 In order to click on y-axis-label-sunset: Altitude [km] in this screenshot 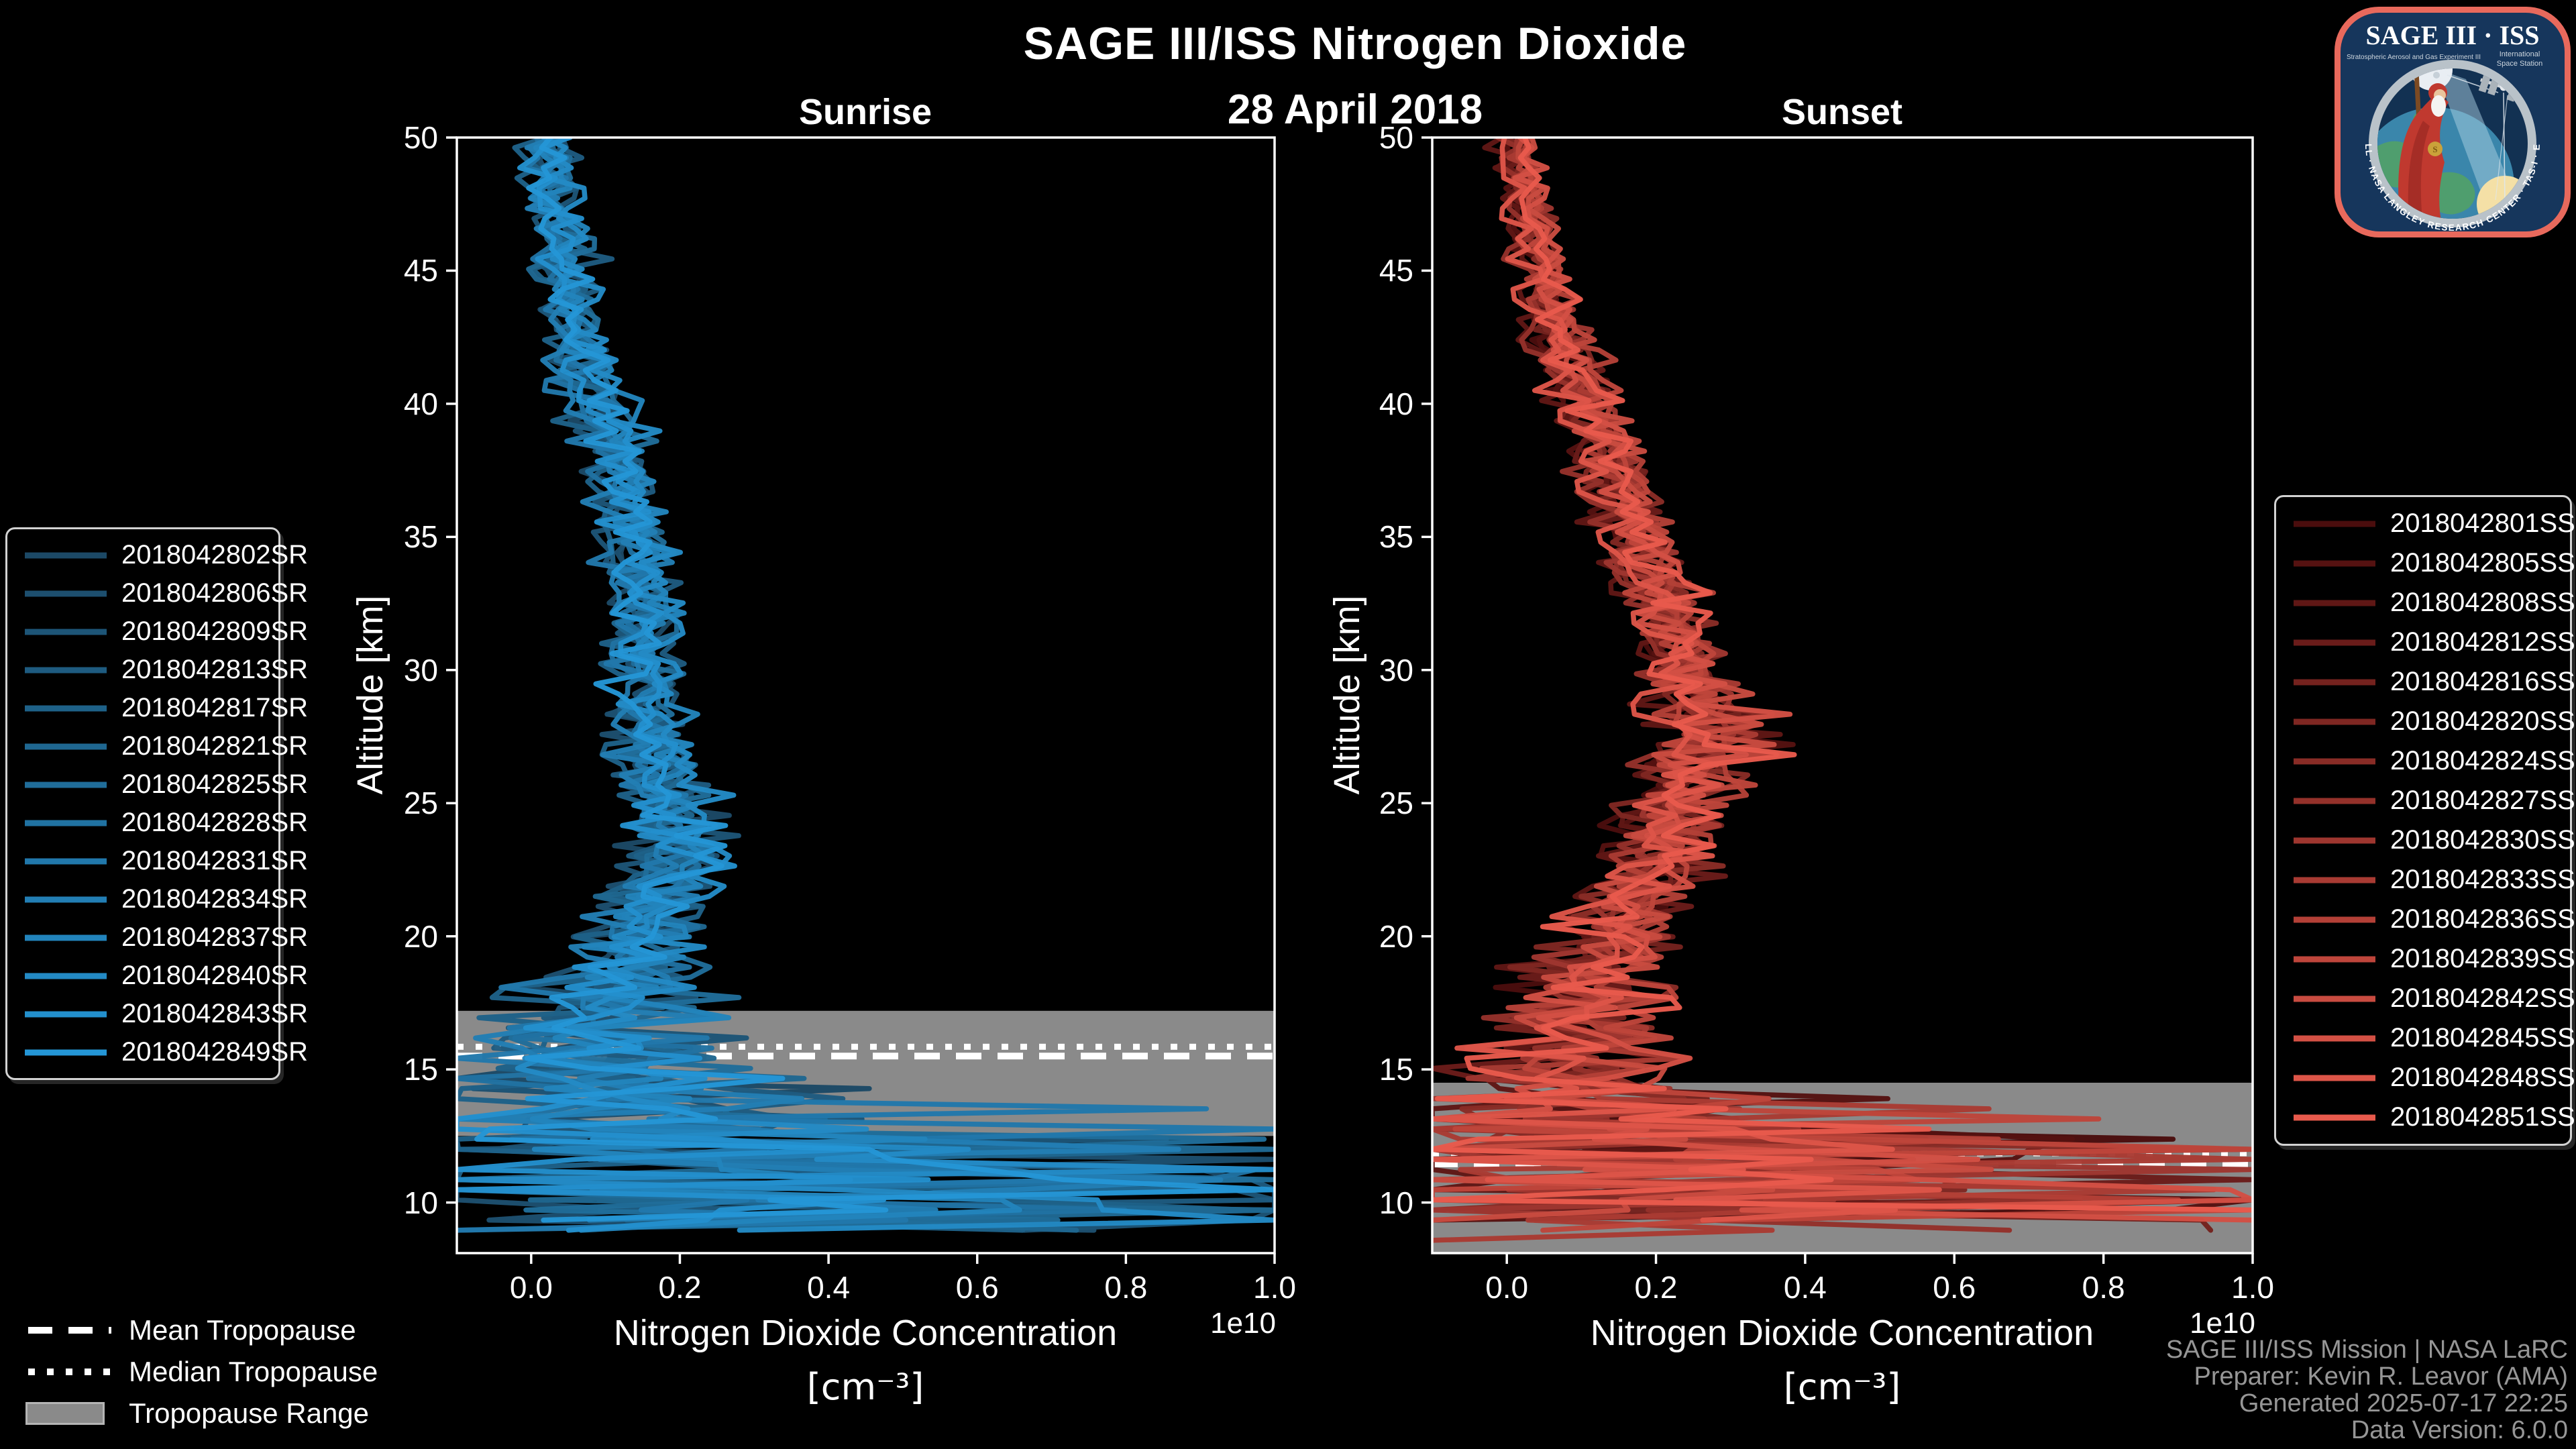, I will do `click(1347, 695)`.